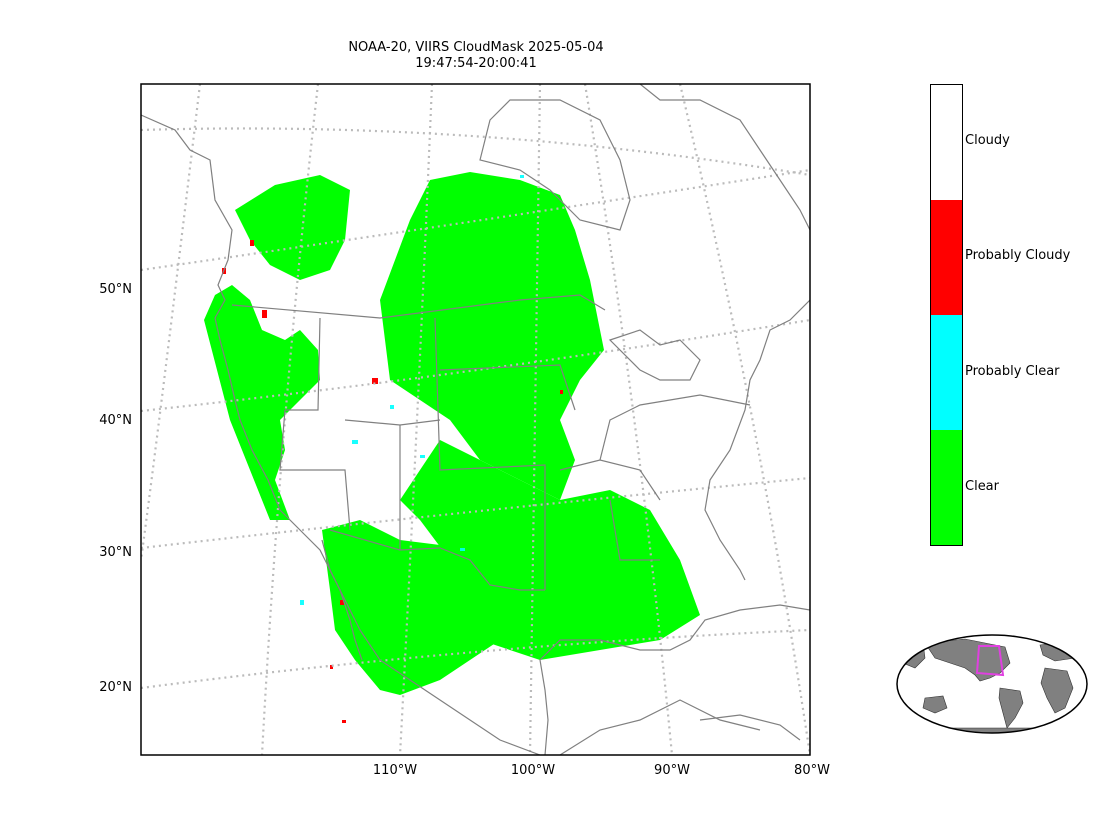 This screenshot has width=1120, height=840. Describe the element at coordinates (672, 770) in the screenshot. I see `lon-label-90w: 90°W` at that location.